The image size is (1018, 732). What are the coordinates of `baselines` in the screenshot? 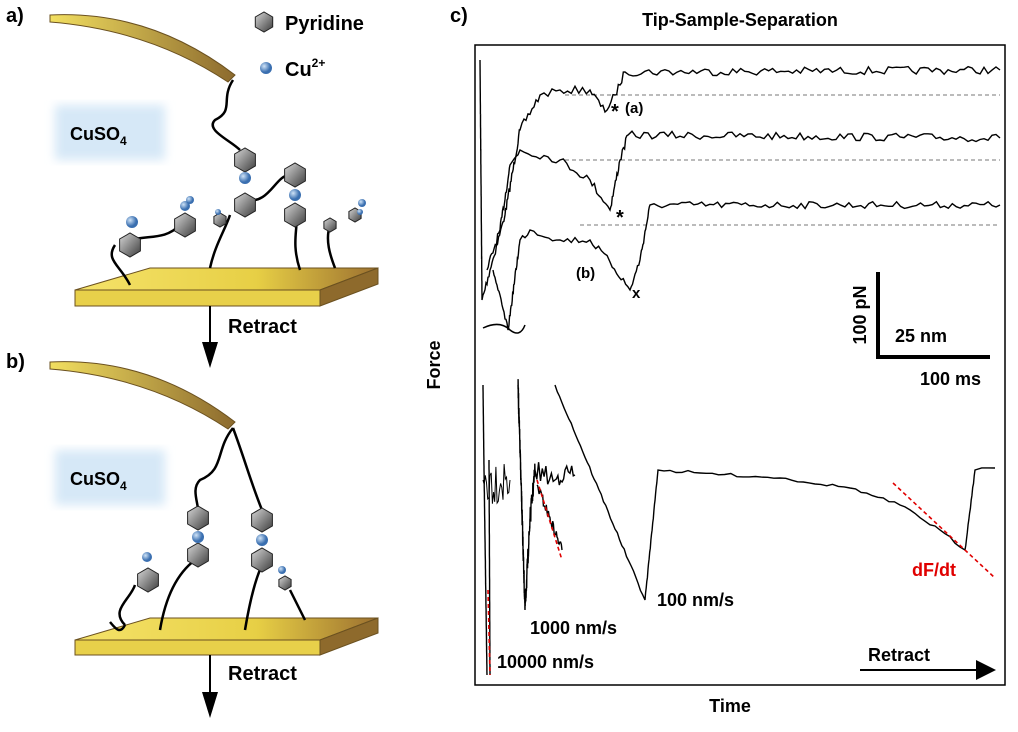 It's located at (782, 160).